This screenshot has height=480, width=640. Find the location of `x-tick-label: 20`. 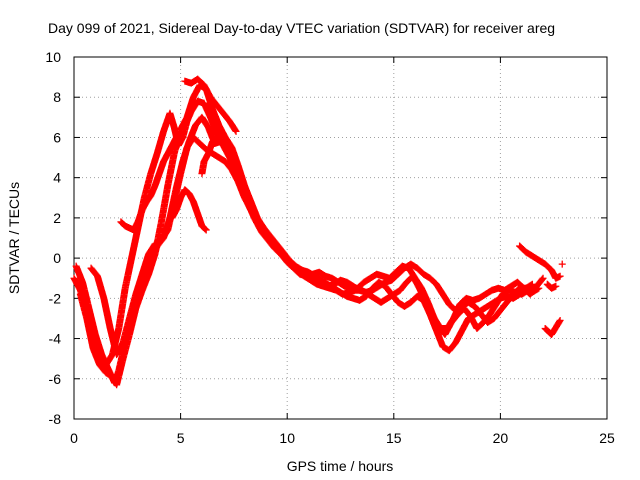

x-tick-label: 20 is located at coordinates (501, 438).